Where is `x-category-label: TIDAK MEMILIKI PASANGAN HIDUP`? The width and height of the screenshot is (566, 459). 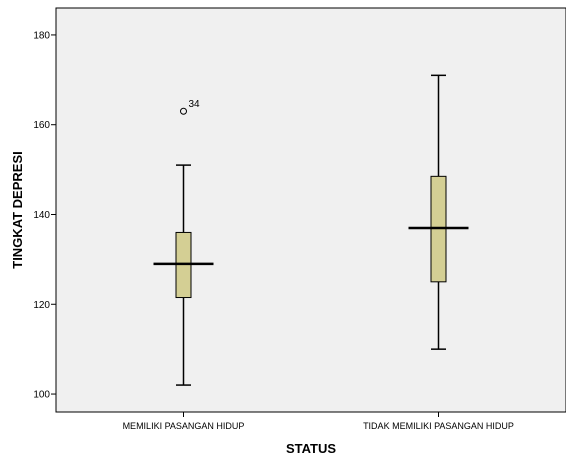
x-category-label: TIDAK MEMILIKI PASANGAN HIDUP is located at coordinates (438, 426).